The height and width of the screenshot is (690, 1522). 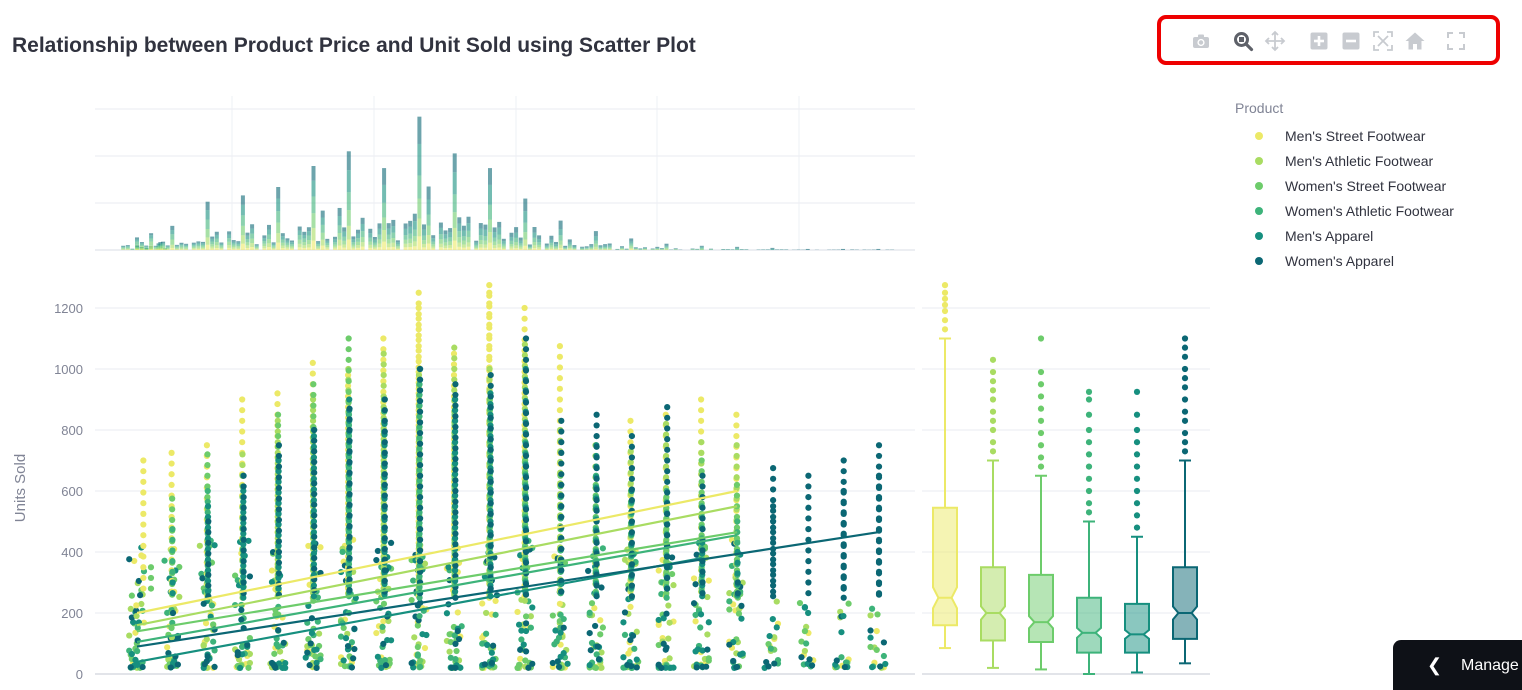 What do you see at coordinates (1344, 260) in the screenshot?
I see `legend-item-womens-apparel: Women's Apparel` at bounding box center [1344, 260].